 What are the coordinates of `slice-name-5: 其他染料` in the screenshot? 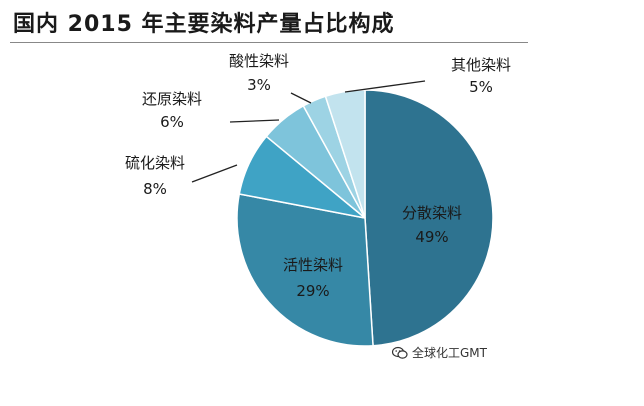 It's located at (481, 65).